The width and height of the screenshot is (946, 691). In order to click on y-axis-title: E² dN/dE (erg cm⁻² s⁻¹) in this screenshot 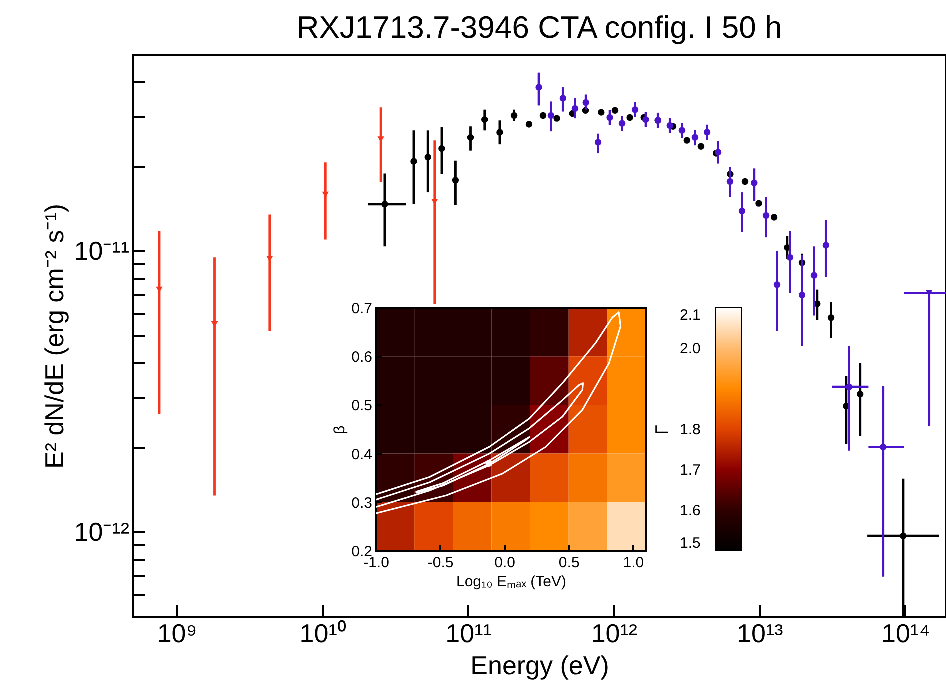, I will do `click(54, 337)`.